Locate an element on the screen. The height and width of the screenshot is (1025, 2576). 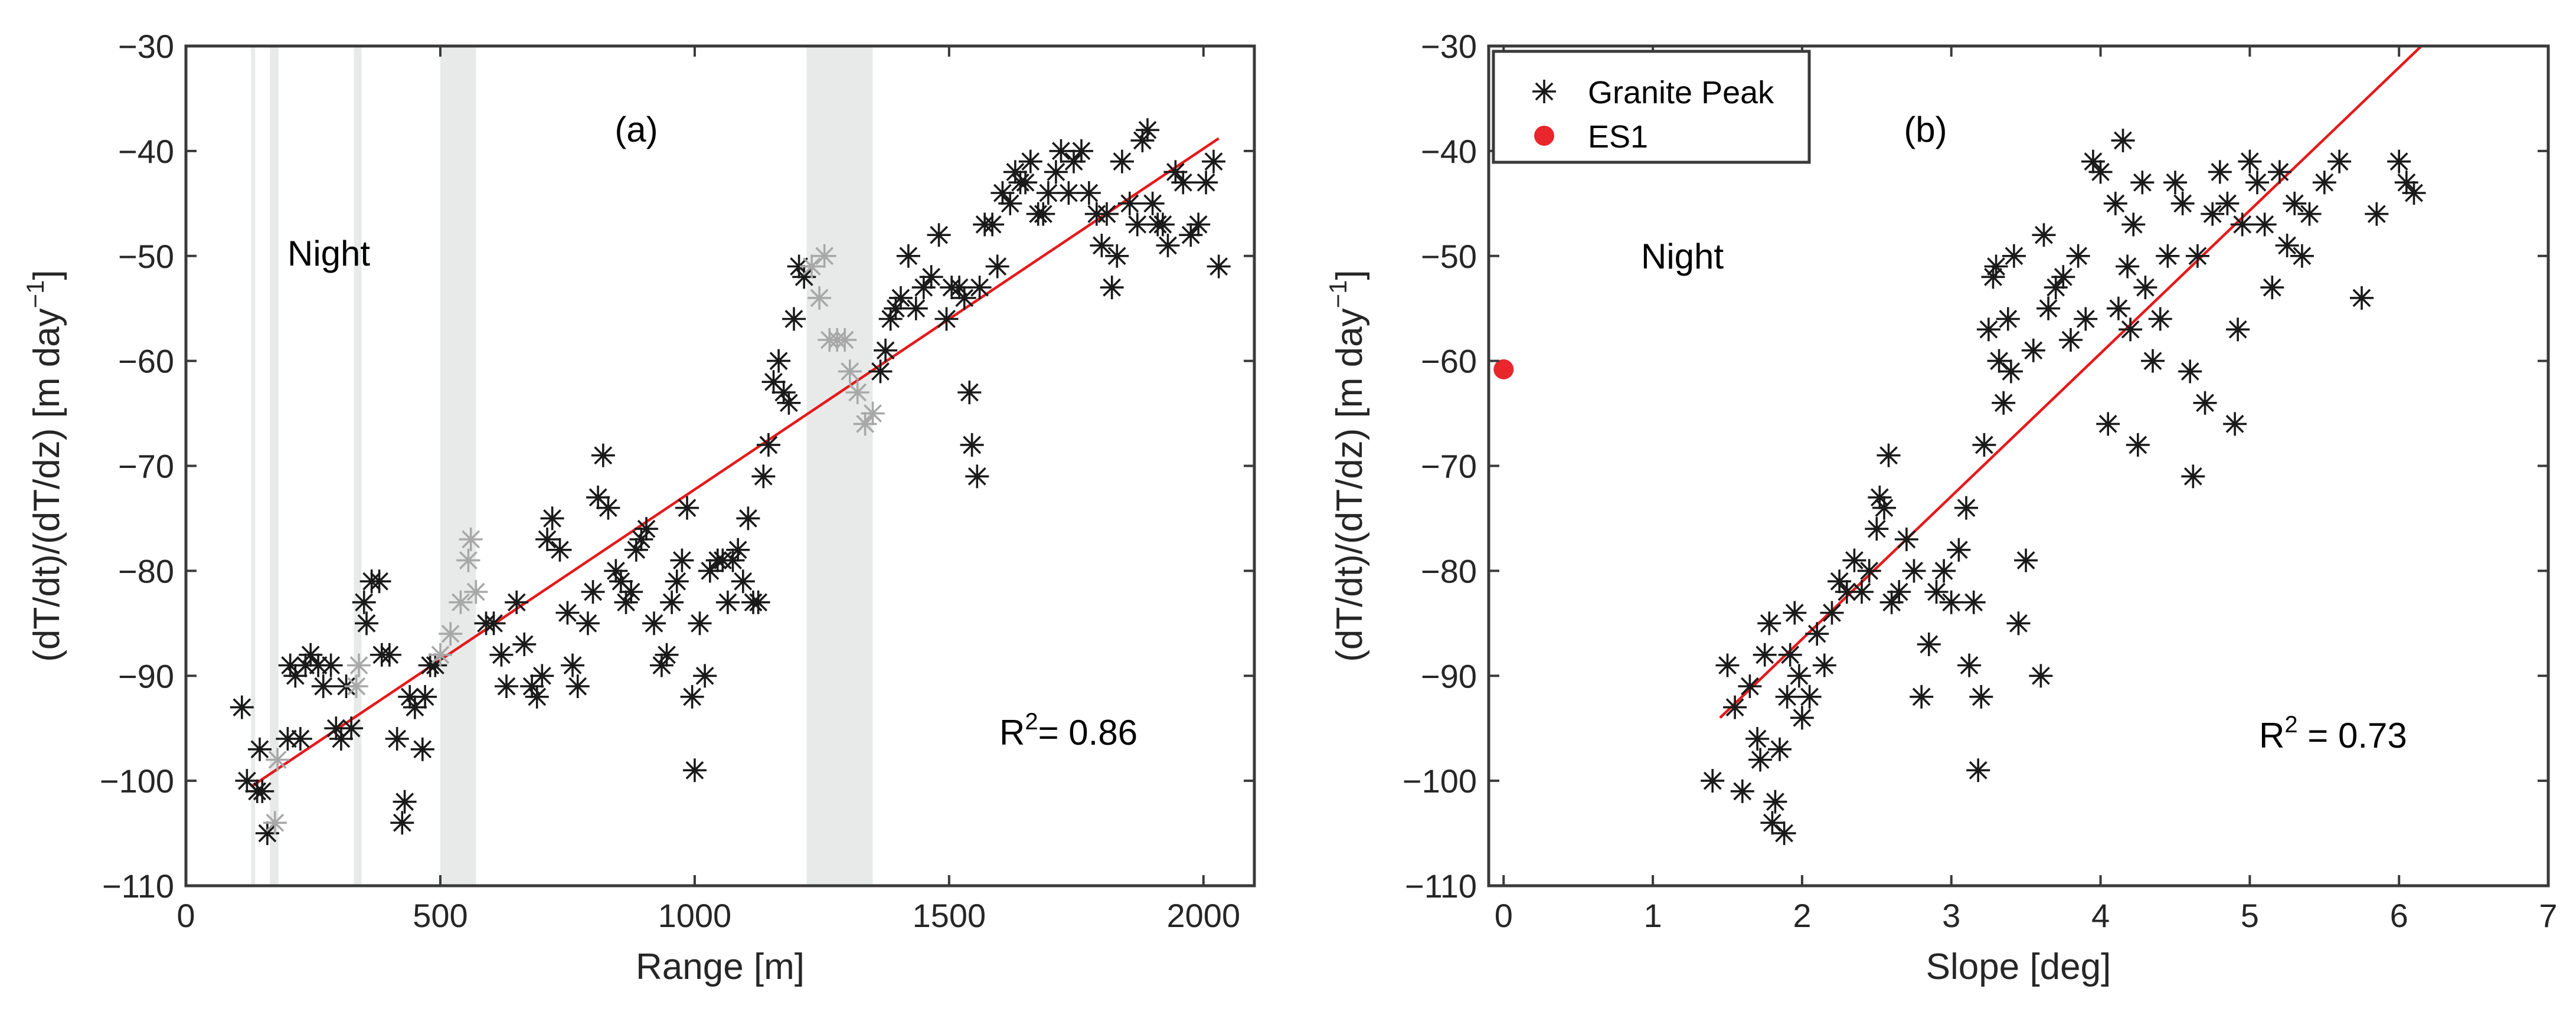
r2-value: = 0.86 is located at coordinates (1088, 732).